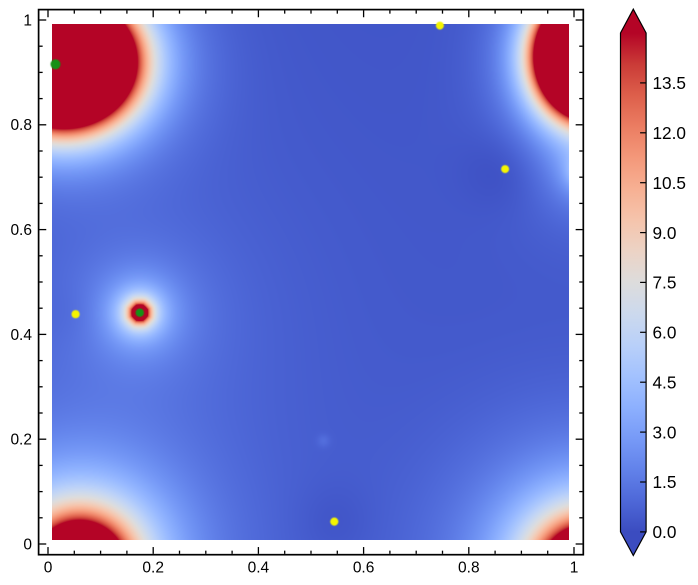 The height and width of the screenshot is (585, 698). Describe the element at coordinates (665, 532) in the screenshot. I see `svg-text: 0.0` at that location.